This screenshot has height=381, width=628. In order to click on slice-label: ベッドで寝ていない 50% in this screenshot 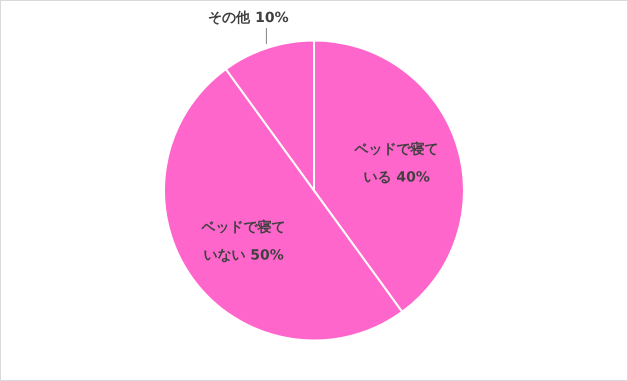, I will do `click(243, 241)`.